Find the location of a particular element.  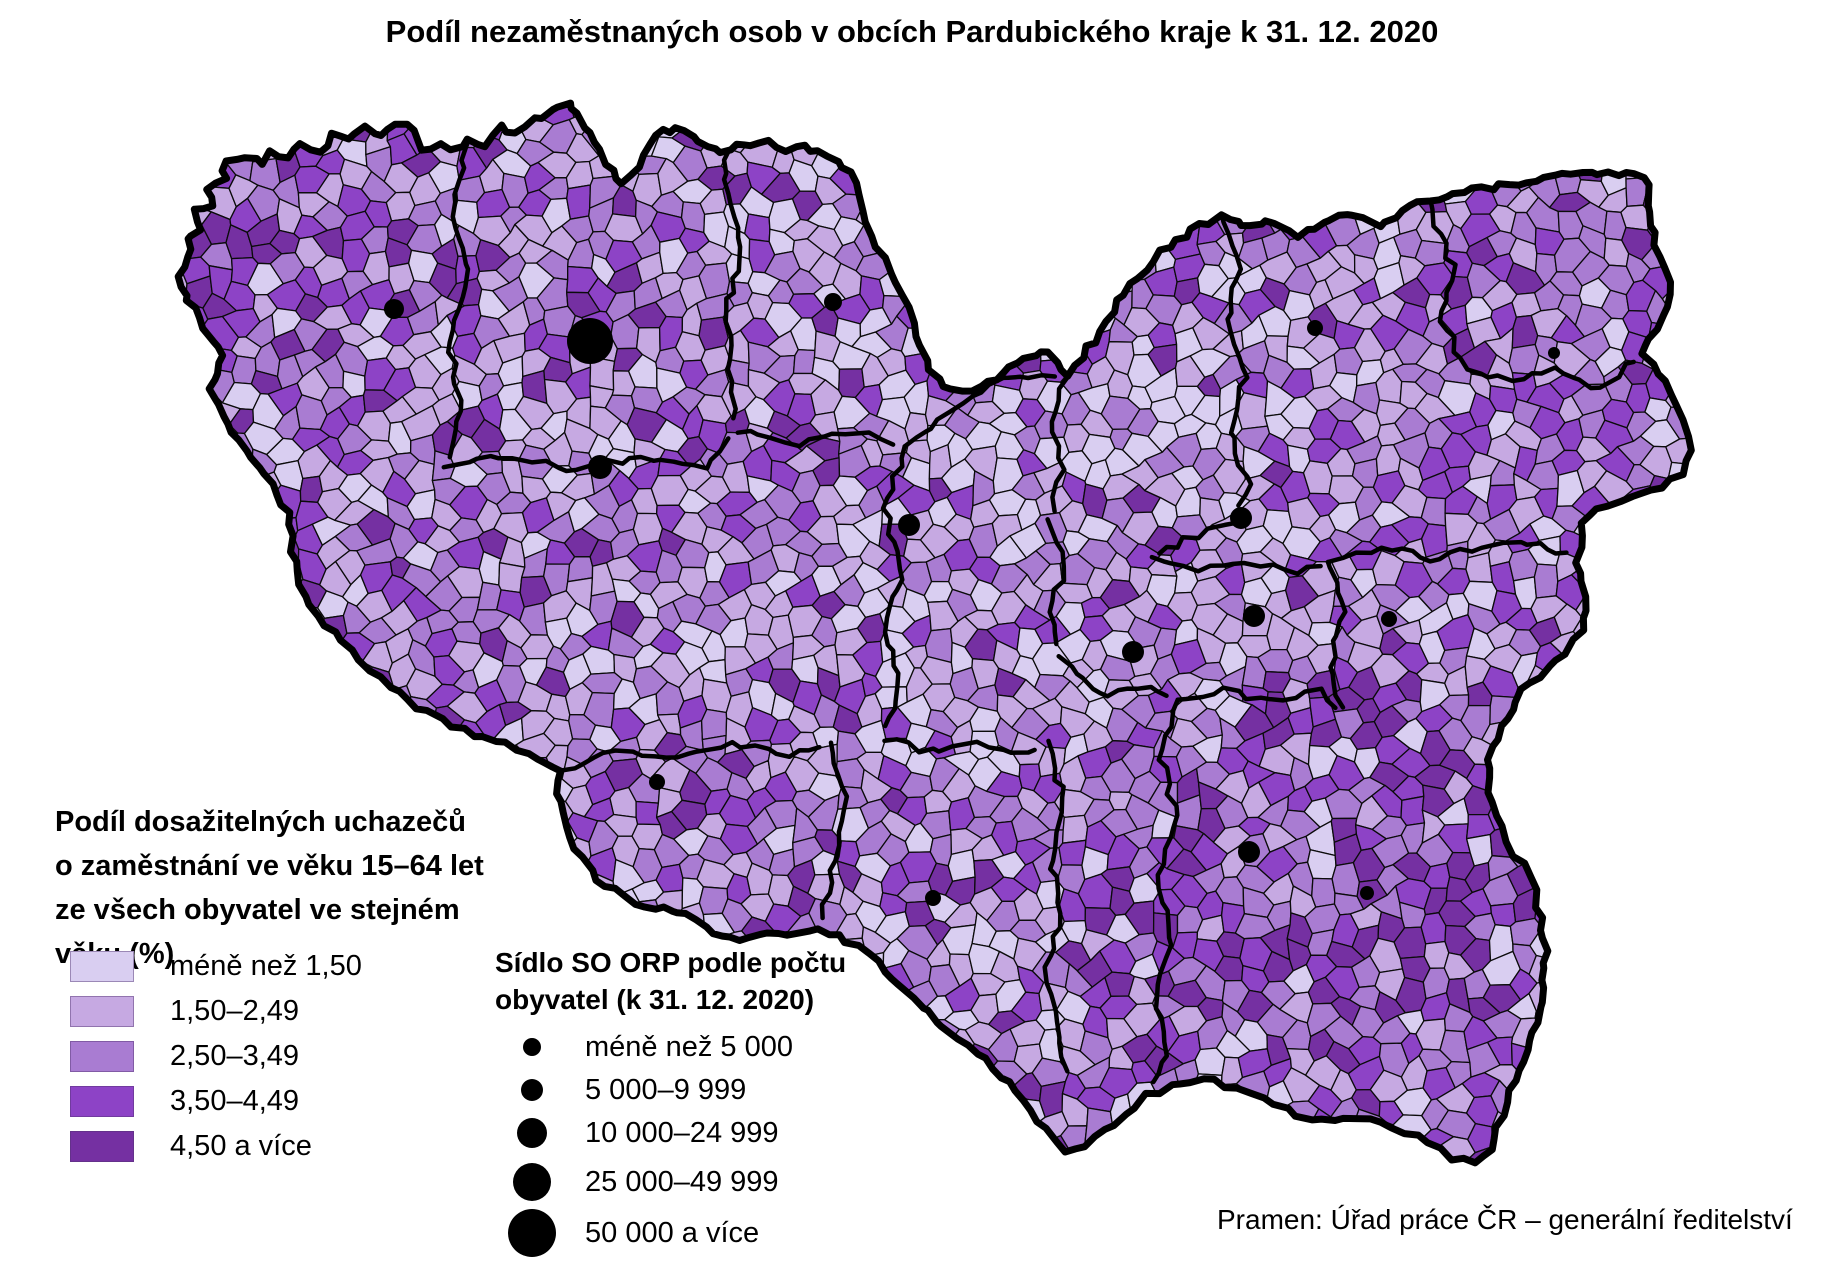

orp-border is located at coordinates (893, 586).